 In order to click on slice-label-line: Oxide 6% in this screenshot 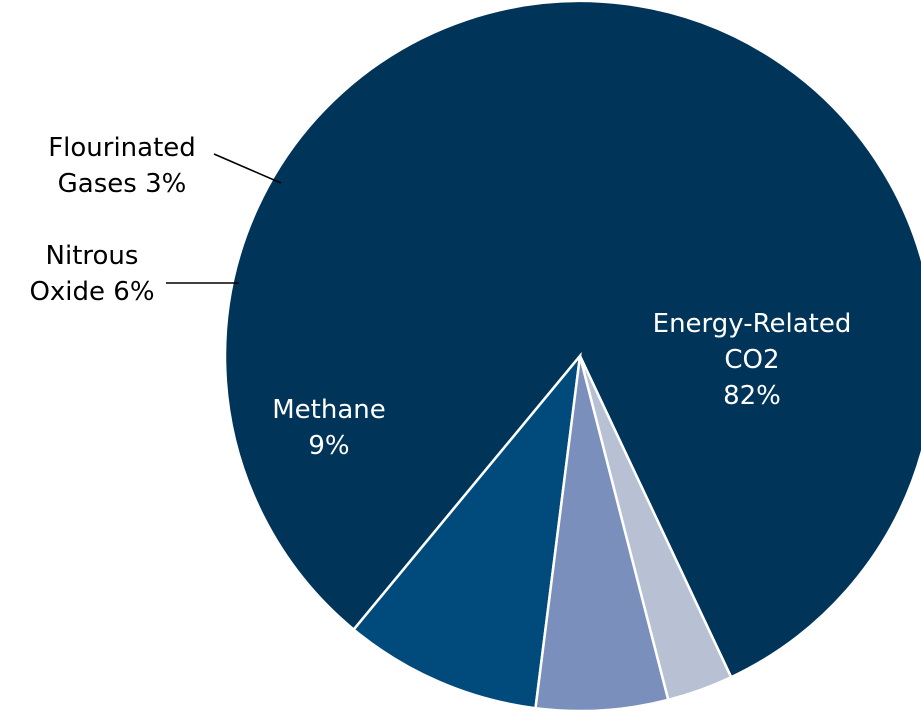, I will do `click(91, 292)`.